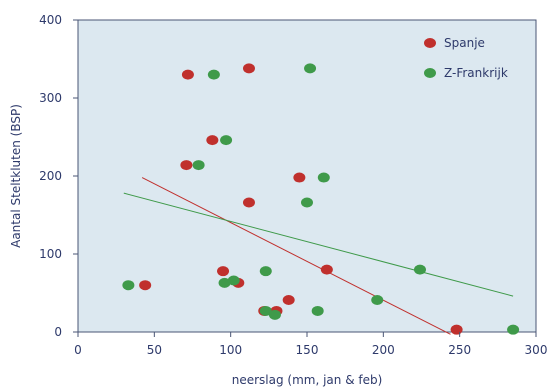 This screenshot has height=389, width=547. I want to click on legend-entry-spanje: Spanje, so click(454, 43).